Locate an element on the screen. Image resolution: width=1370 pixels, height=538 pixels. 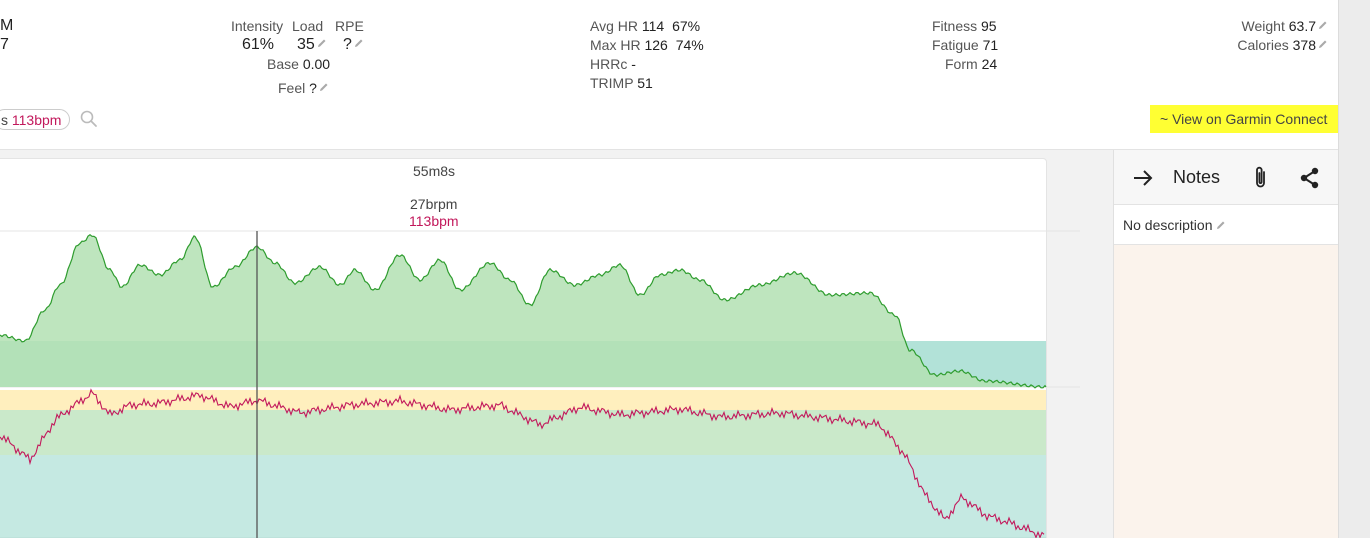
avg-hr-row: Avg HR 114 67% is located at coordinates (645, 26).